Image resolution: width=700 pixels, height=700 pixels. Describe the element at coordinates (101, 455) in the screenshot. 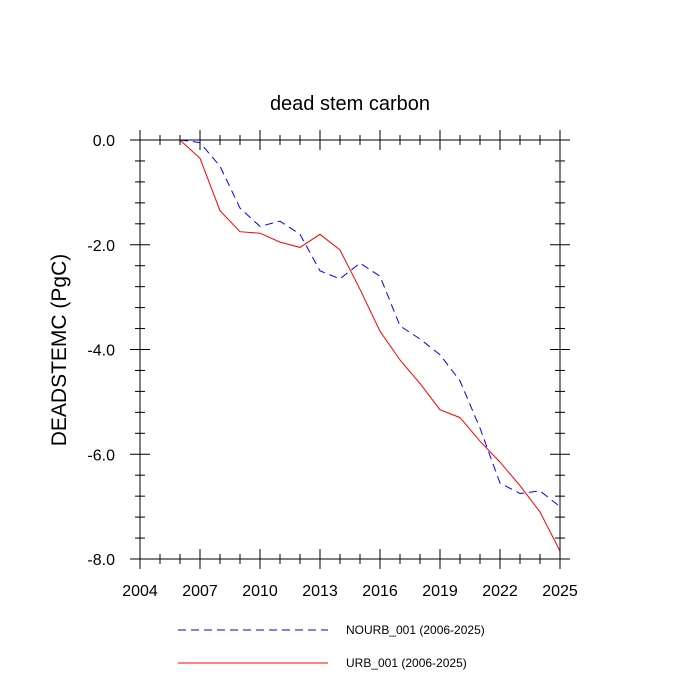

I see `y-tick-label: -6.0` at that location.